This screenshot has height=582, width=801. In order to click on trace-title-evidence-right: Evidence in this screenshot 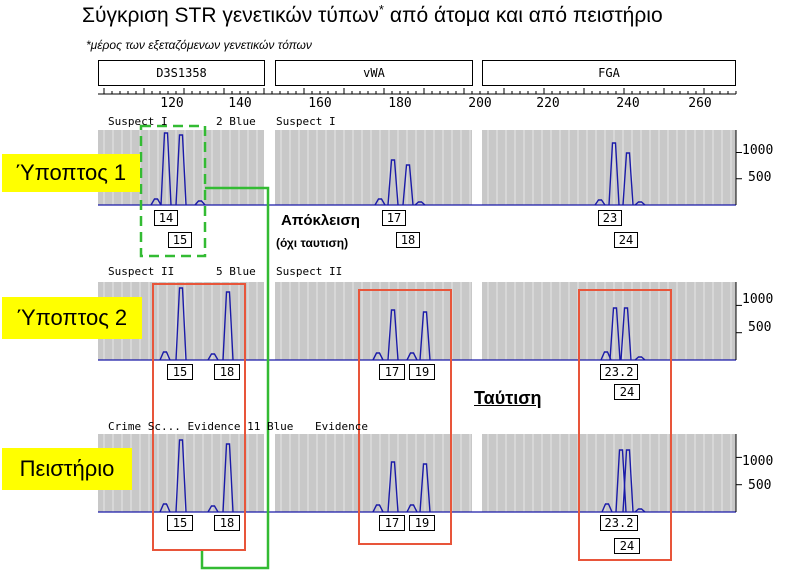, I will do `click(341, 426)`.